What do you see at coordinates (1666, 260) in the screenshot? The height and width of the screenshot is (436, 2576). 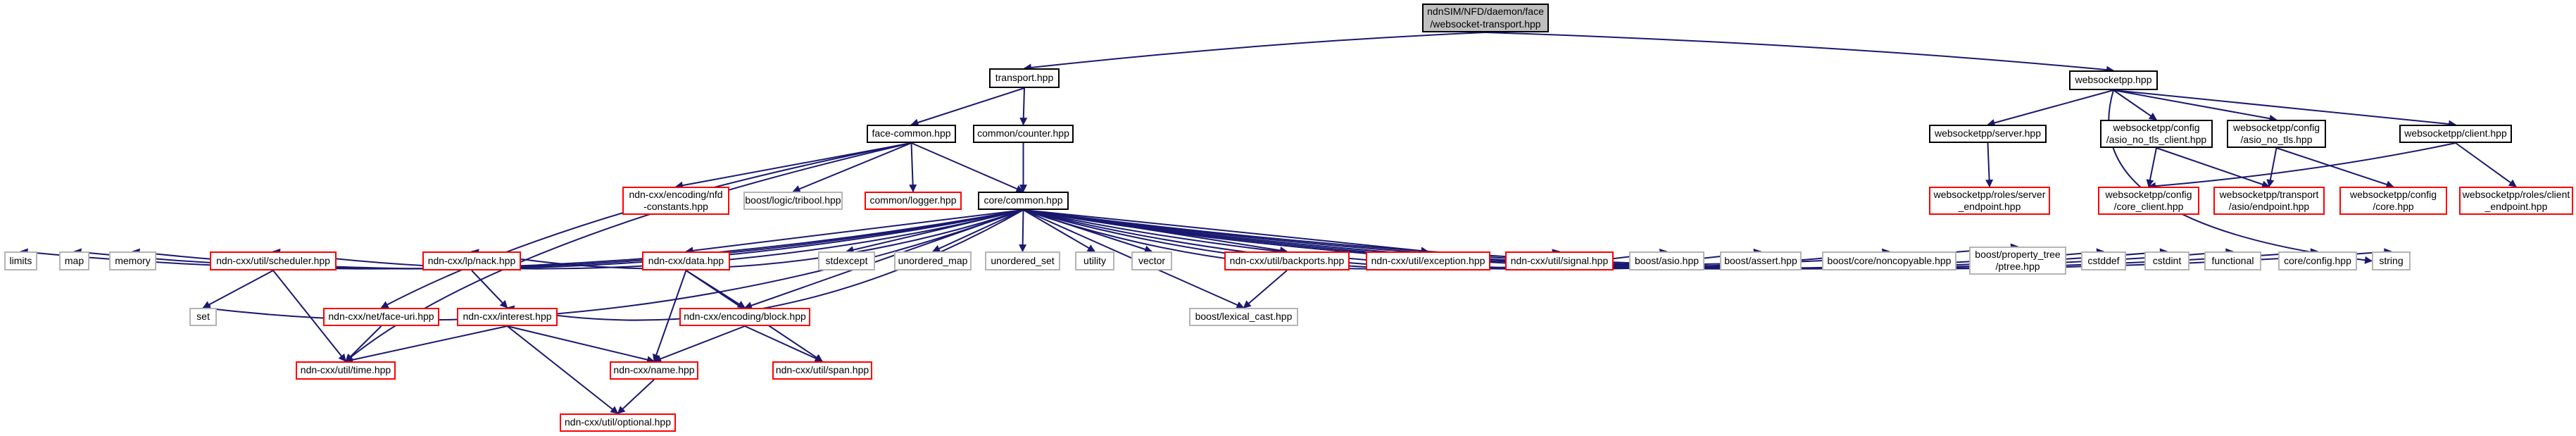 I see `node-boostasio: boost/asio.hpp` at bounding box center [1666, 260].